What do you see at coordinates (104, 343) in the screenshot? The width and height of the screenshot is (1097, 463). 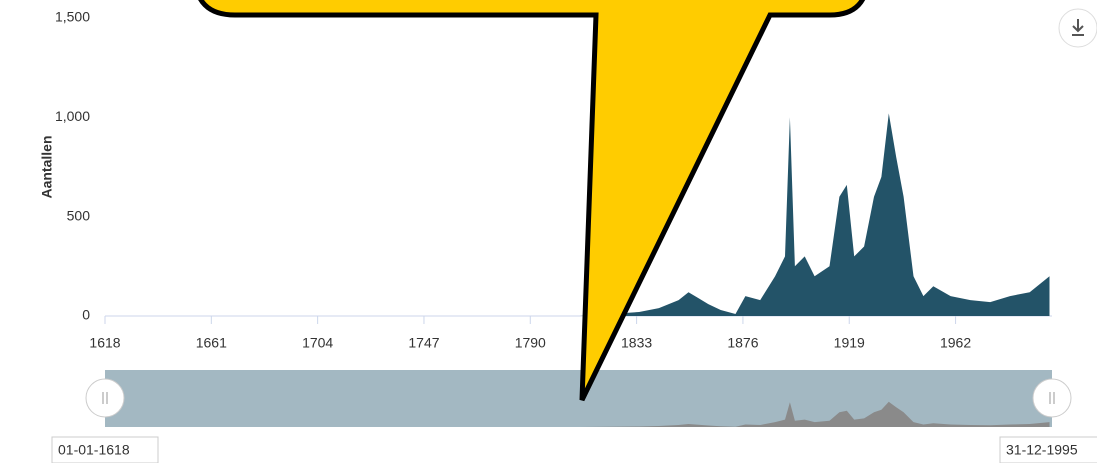 I see `x-tick-label: 1618` at bounding box center [104, 343].